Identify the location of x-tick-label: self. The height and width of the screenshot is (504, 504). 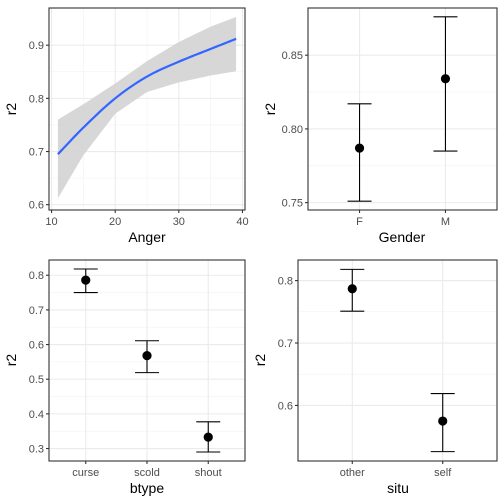
(443, 473).